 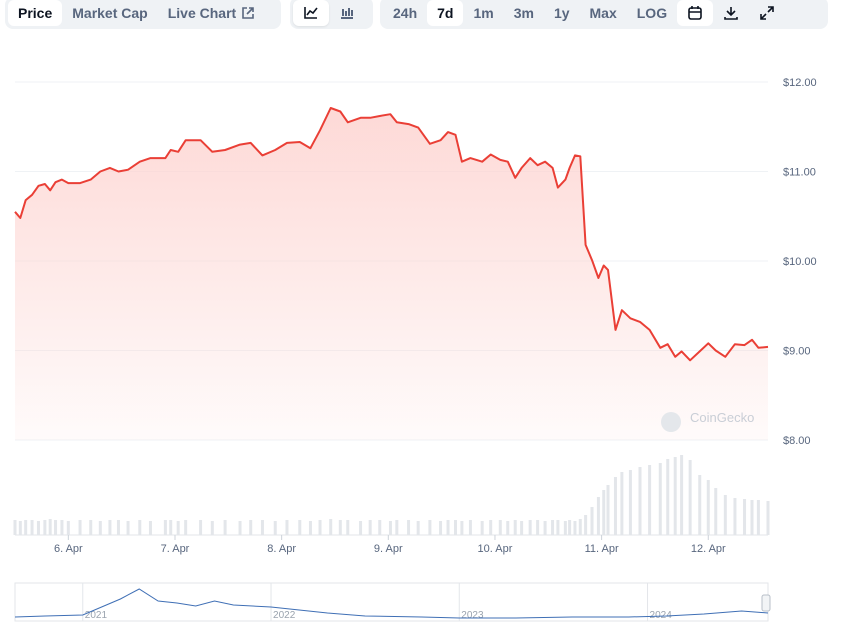 I want to click on range-button: Max, so click(x=603, y=13).